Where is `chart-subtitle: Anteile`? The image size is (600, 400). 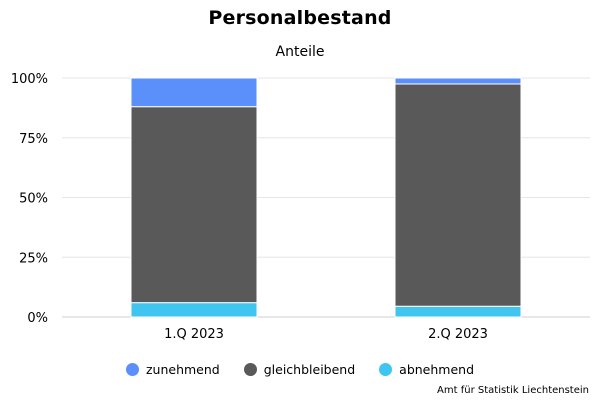
chart-subtitle: Anteile is located at coordinates (300, 52).